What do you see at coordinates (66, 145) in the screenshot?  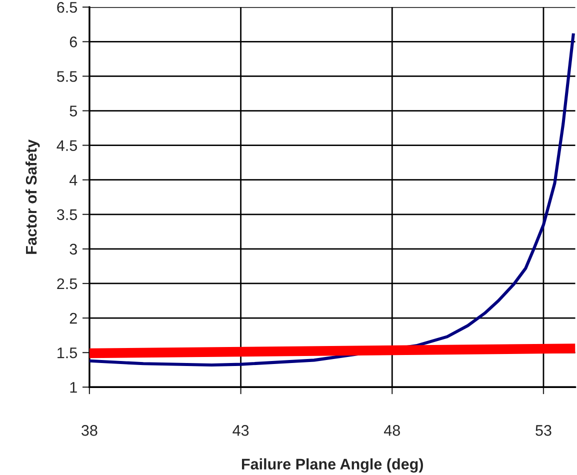 I see `y-tick-label: 4.5` at bounding box center [66, 145].